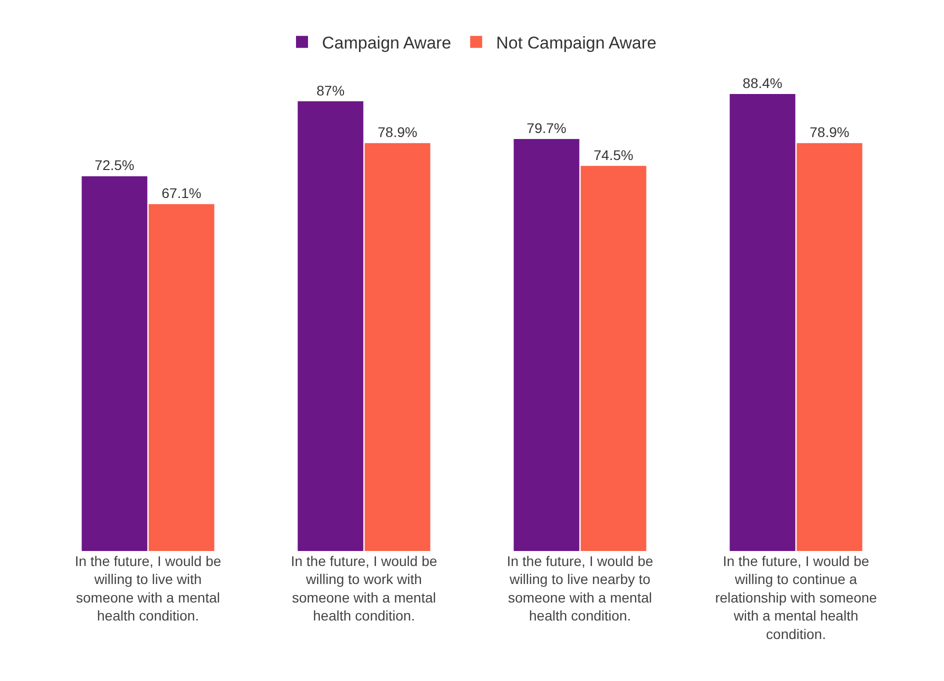 The image size is (944, 681). Describe the element at coordinates (330, 90) in the screenshot. I see `data-label: 87%` at that location.